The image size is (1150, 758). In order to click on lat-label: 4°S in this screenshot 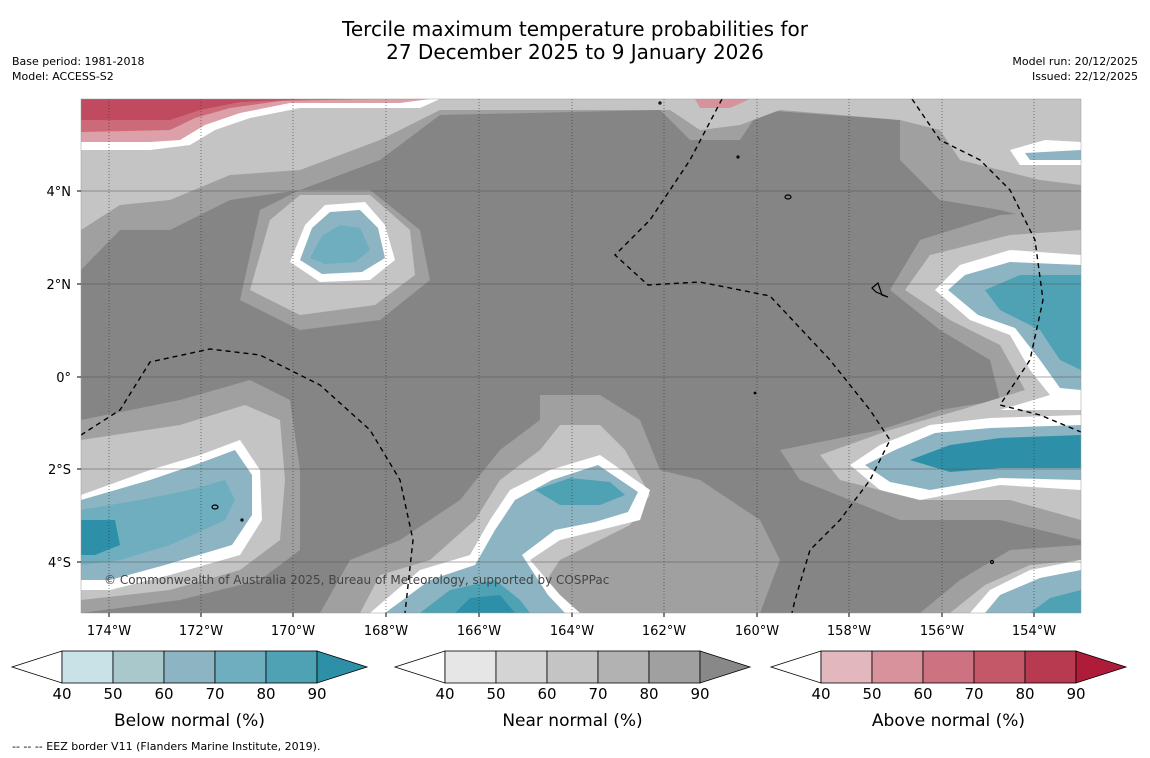, I will do `click(59, 563)`.